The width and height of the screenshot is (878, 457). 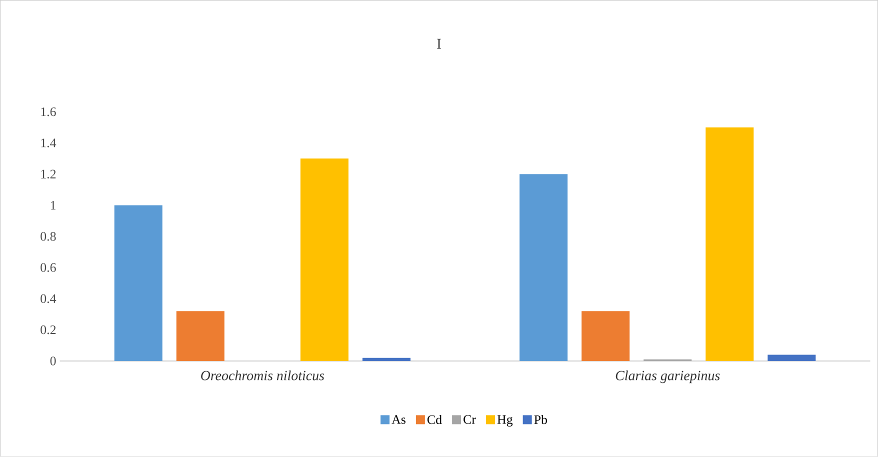 I want to click on y-tick-label: 1.4, so click(x=48, y=143).